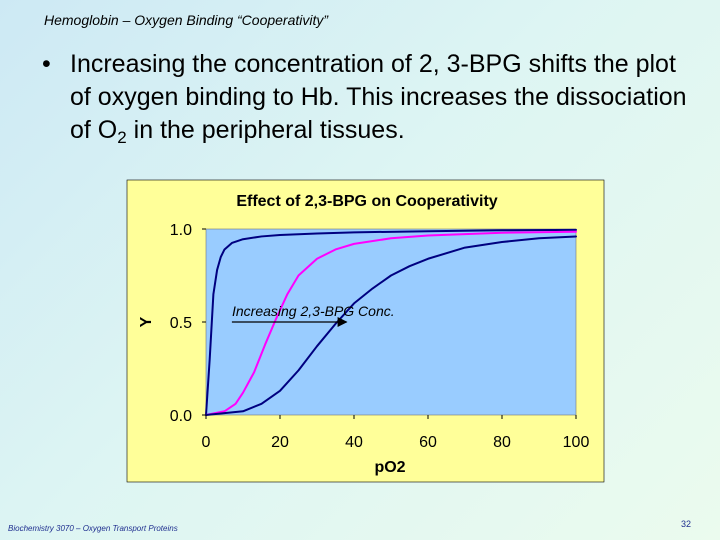 The width and height of the screenshot is (720, 540). What do you see at coordinates (389, 467) in the screenshot?
I see `x-axis-label: pO2` at bounding box center [389, 467].